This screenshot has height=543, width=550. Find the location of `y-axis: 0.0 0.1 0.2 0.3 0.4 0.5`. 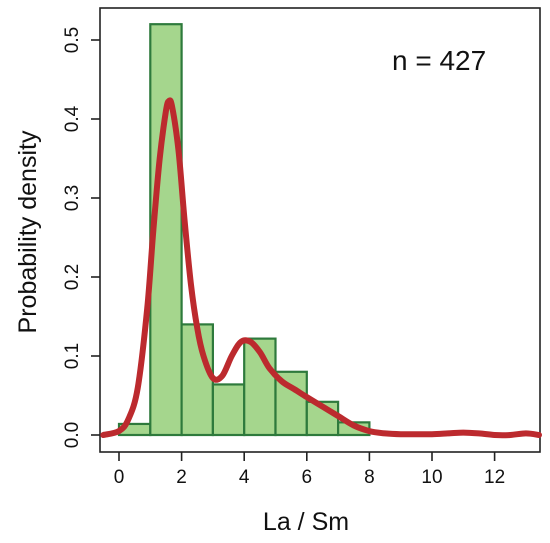

y-axis: 0.0 0.1 0.2 0.3 0.4 0.5 is located at coordinates (81, 237).